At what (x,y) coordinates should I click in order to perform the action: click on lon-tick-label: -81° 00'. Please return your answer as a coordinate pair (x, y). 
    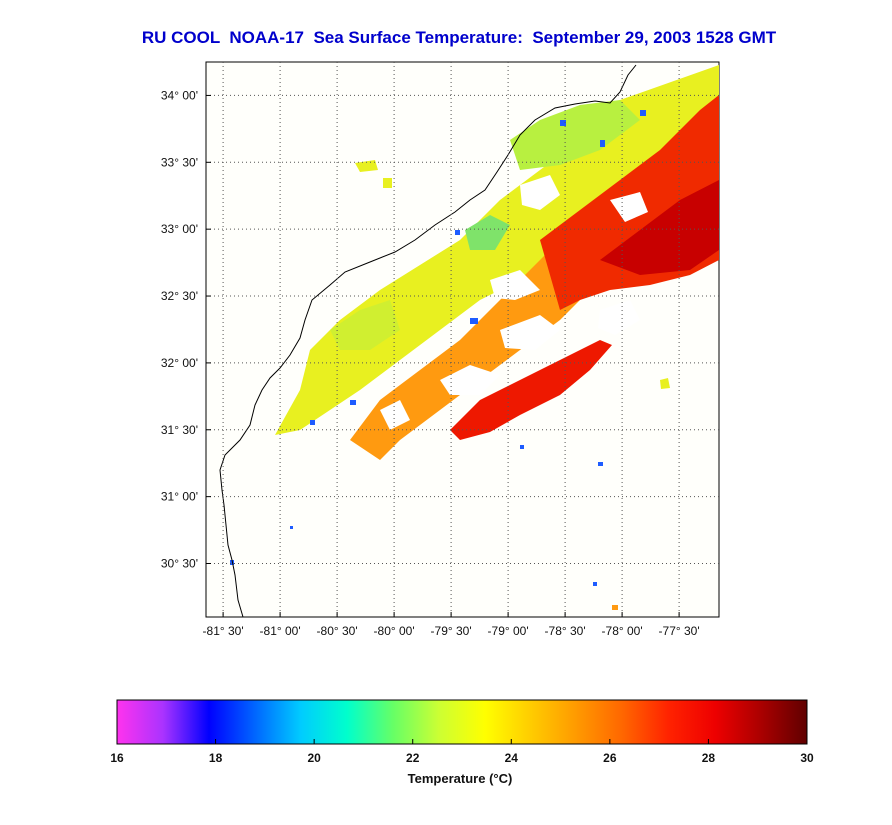
    Looking at the image, I should click on (280, 631).